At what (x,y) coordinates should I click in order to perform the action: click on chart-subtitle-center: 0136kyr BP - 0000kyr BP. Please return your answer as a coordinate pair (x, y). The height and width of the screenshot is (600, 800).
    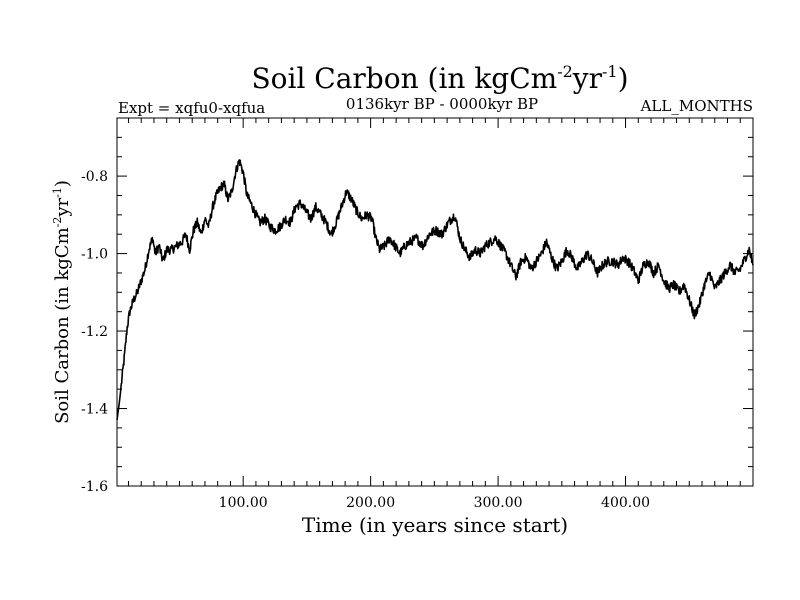
    Looking at the image, I should click on (442, 104).